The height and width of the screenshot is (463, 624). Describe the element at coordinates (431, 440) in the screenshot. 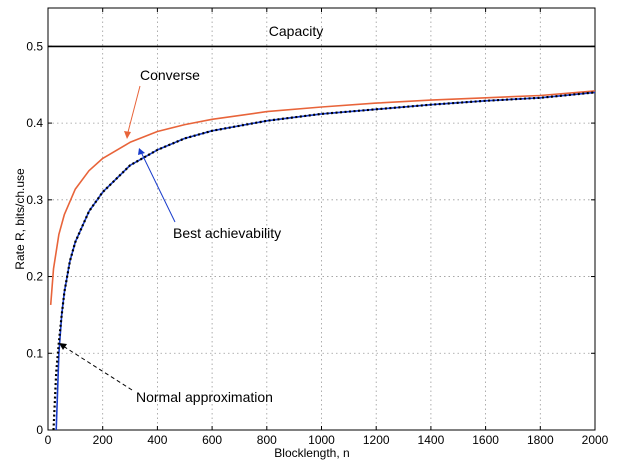

I see `x-tick-label: 1400` at that location.